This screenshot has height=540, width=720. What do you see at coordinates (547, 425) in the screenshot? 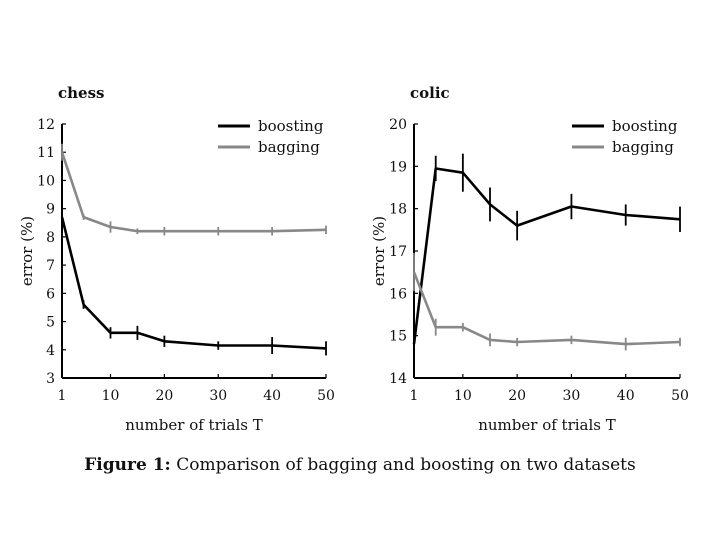
I see `colic-x-axis-label: number of trials T` at bounding box center [547, 425].